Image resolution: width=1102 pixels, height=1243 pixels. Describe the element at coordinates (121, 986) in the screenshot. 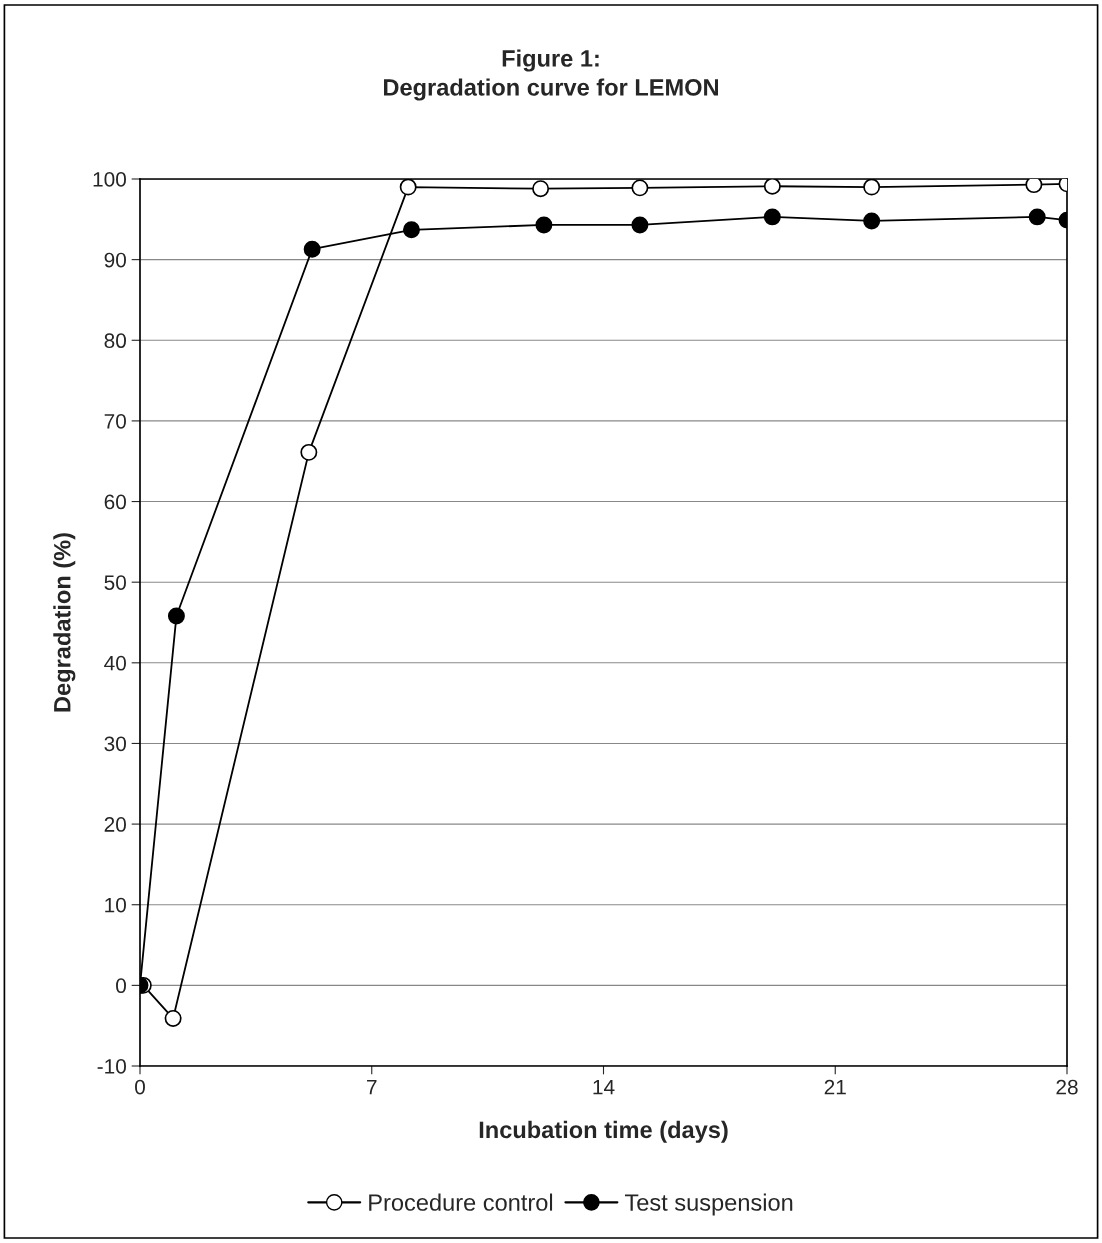

I see `y-tick-label: 0` at that location.